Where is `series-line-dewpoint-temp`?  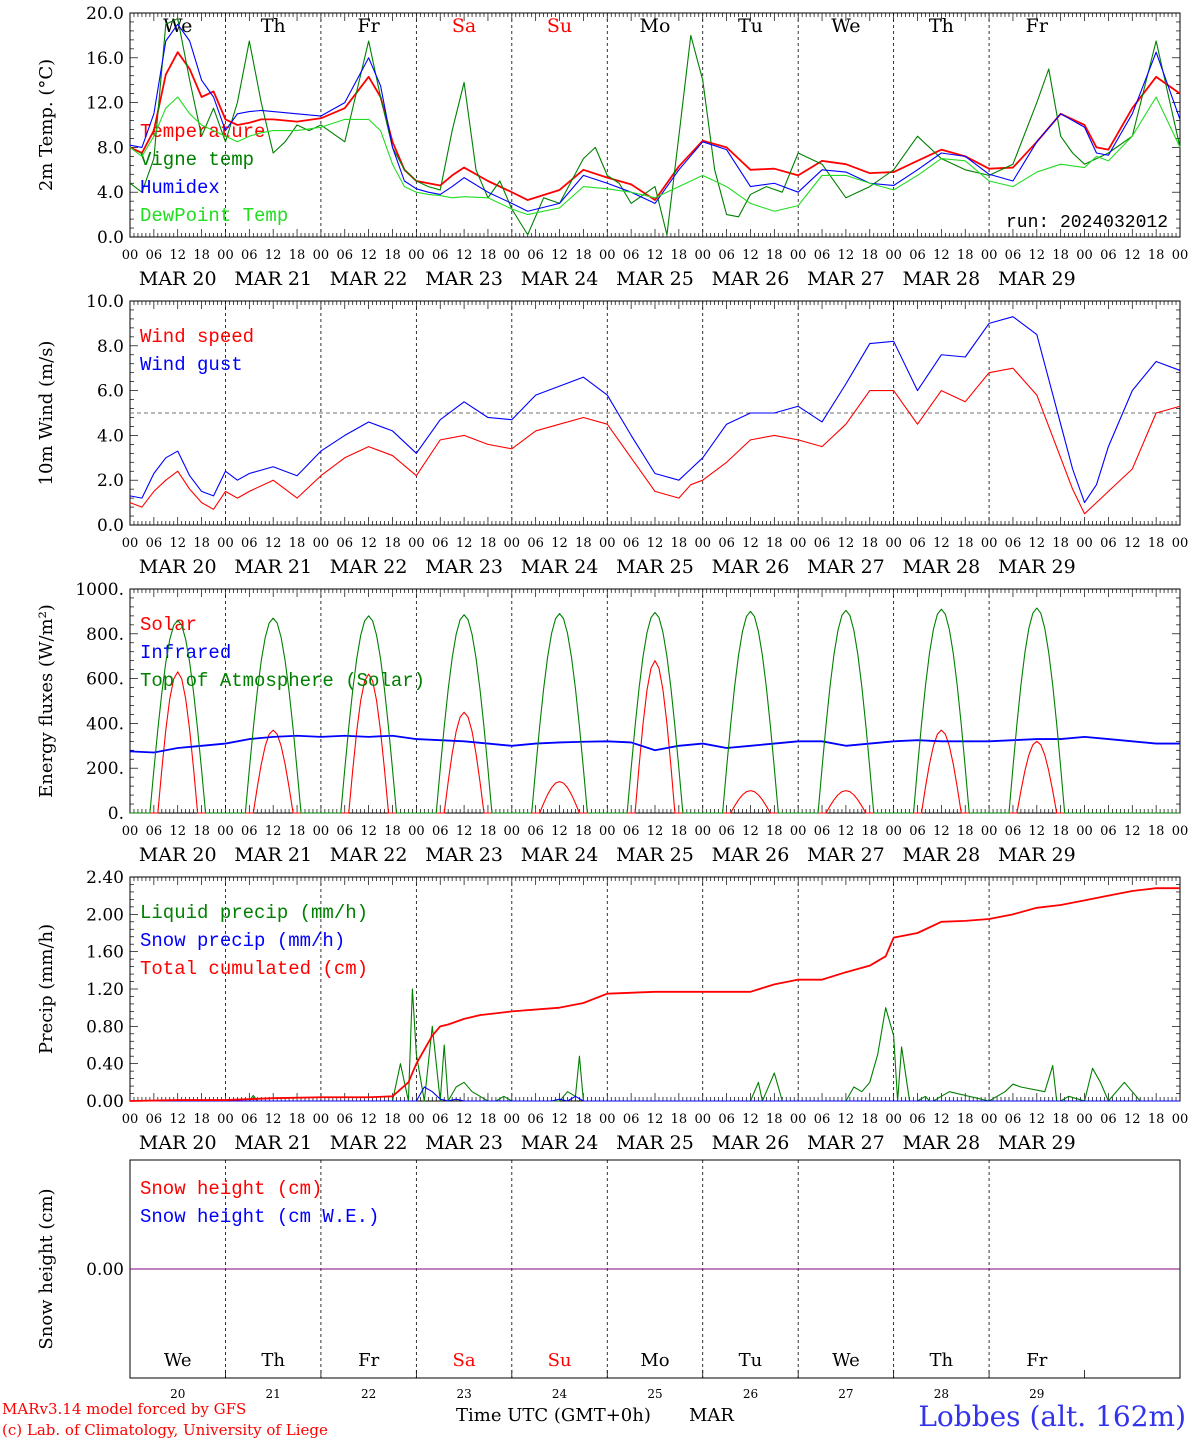 series-line-dewpoint-temp is located at coordinates (655, 156).